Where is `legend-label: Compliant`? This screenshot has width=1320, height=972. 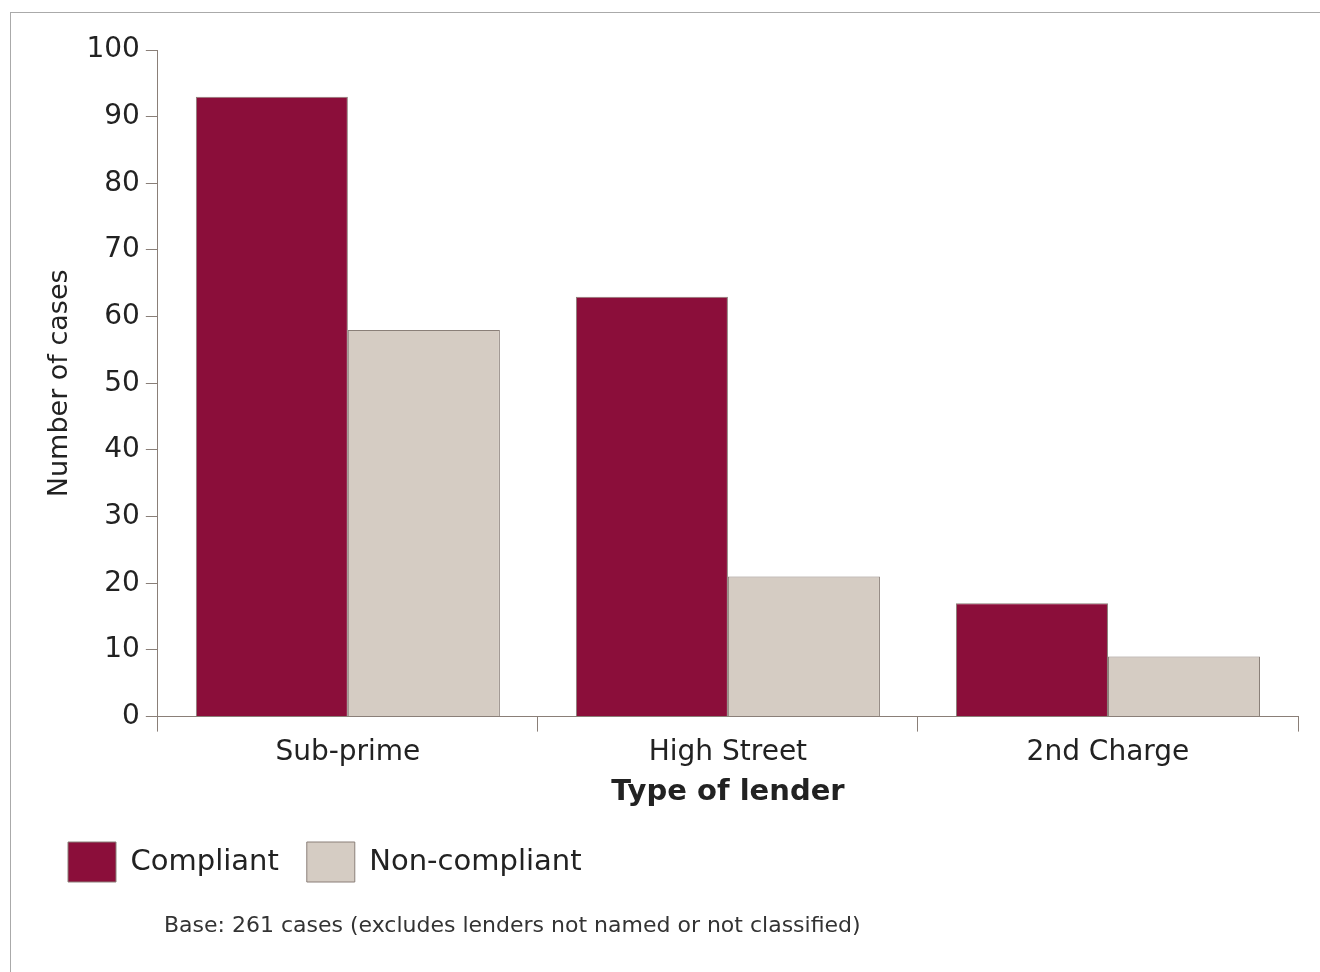 legend-label: Compliant is located at coordinates (204, 859).